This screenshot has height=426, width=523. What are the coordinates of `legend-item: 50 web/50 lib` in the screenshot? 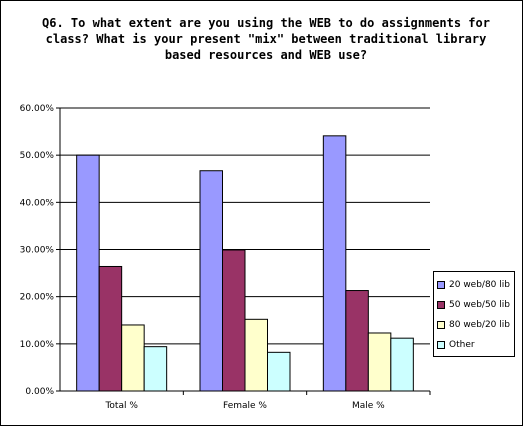 It's located at (475, 305).